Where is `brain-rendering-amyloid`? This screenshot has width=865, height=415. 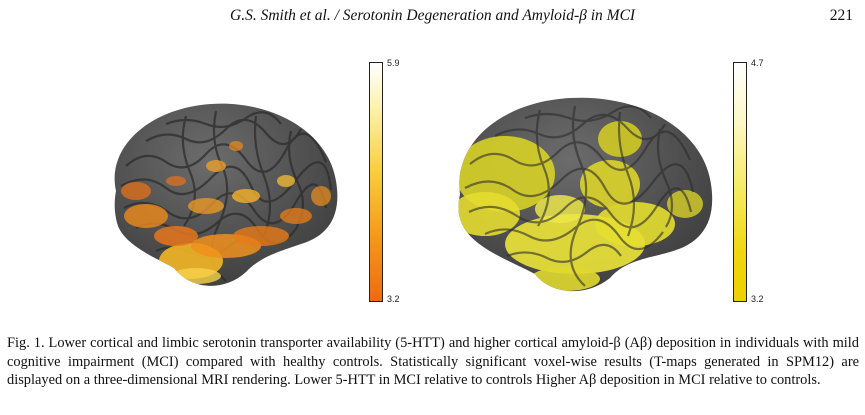
brain-rendering-amyloid is located at coordinates (585, 194).